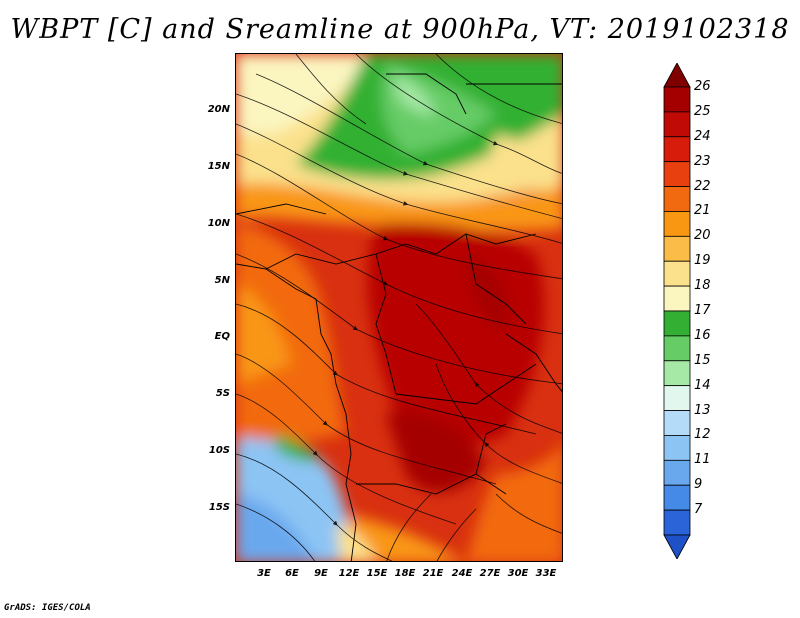 This screenshot has height=618, width=800. Describe the element at coordinates (698, 485) in the screenshot. I see `colorbar-label: 9` at that location.